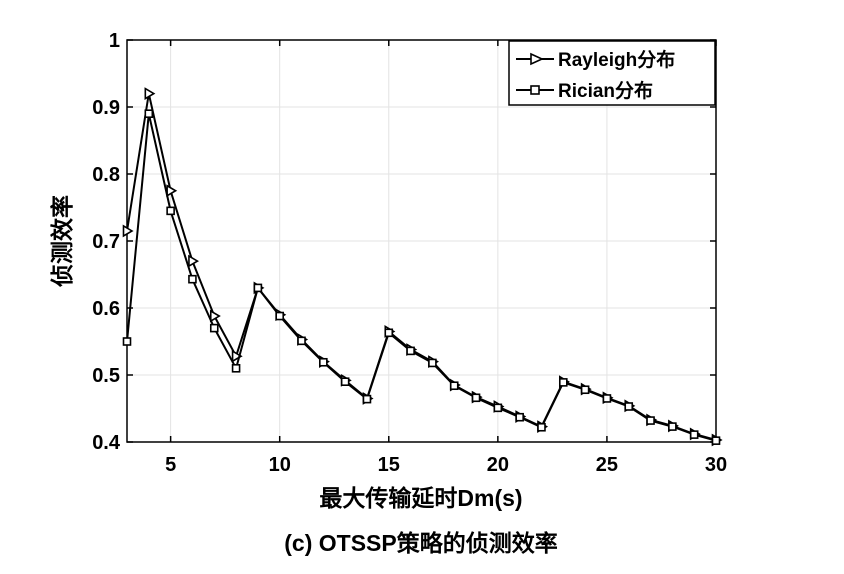  Describe the element at coordinates (420, 498) in the screenshot. I see `x-axis-title: 最大传输延时Dm(s)` at that location.